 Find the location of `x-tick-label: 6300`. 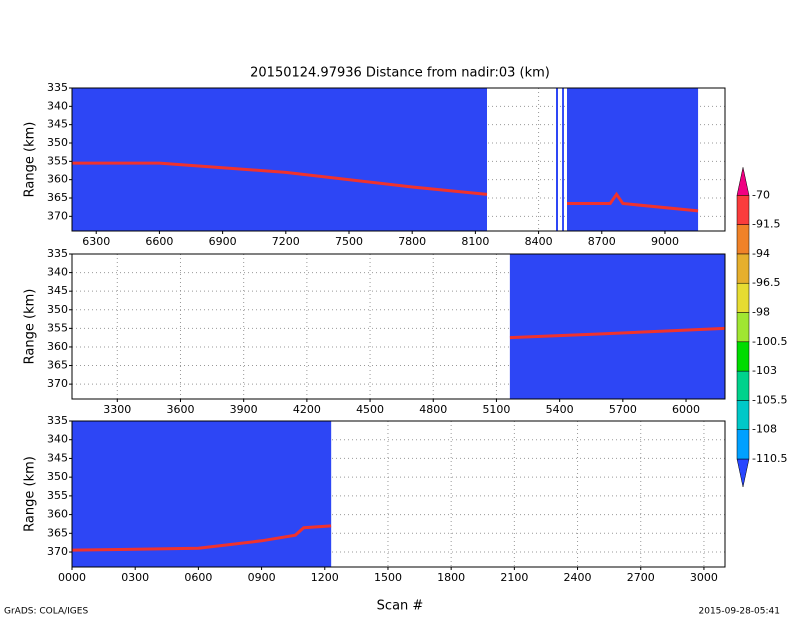

x-tick-label: 6300 is located at coordinates (96, 241).